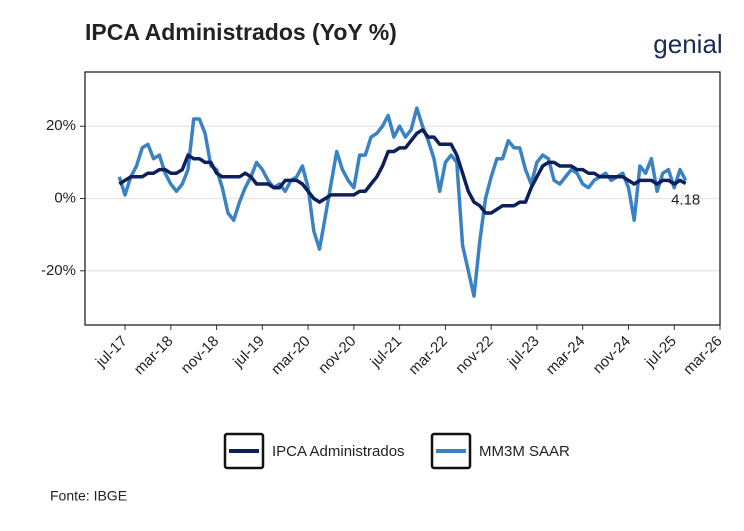  What do you see at coordinates (61, 125) in the screenshot?
I see `y-tick-label: 20%` at bounding box center [61, 125].